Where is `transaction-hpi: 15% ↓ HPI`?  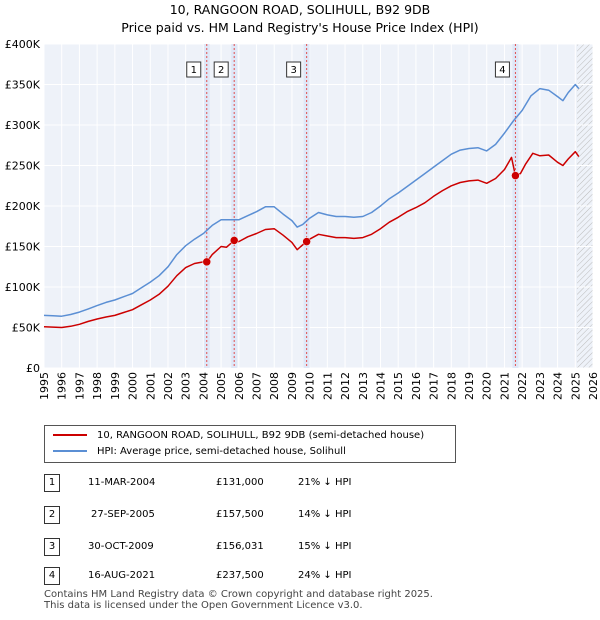 transaction-hpi: 15% ↓ HPI is located at coordinates (325, 546).